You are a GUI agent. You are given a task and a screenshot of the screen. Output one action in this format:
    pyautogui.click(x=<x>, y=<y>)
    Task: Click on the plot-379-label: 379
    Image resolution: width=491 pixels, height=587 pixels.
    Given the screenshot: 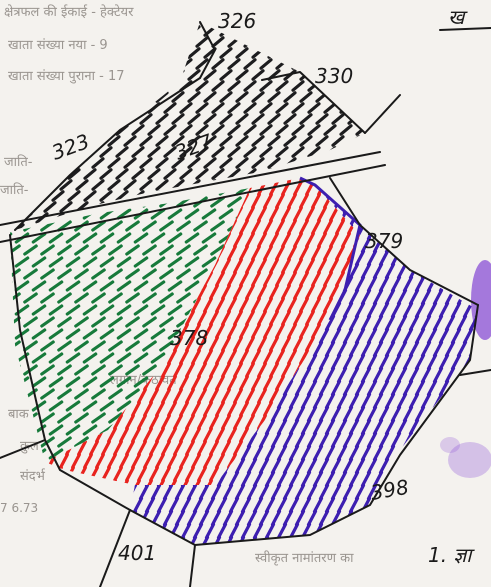 What is the action you would take?
    pyautogui.click(x=384, y=241)
    